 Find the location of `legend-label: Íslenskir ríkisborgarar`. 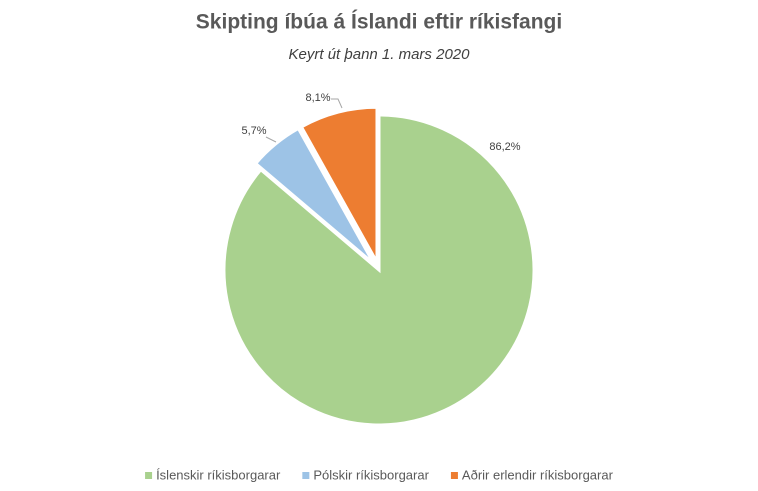

legend-label: Íslenskir ríkisborgarar is located at coordinates (218, 474).